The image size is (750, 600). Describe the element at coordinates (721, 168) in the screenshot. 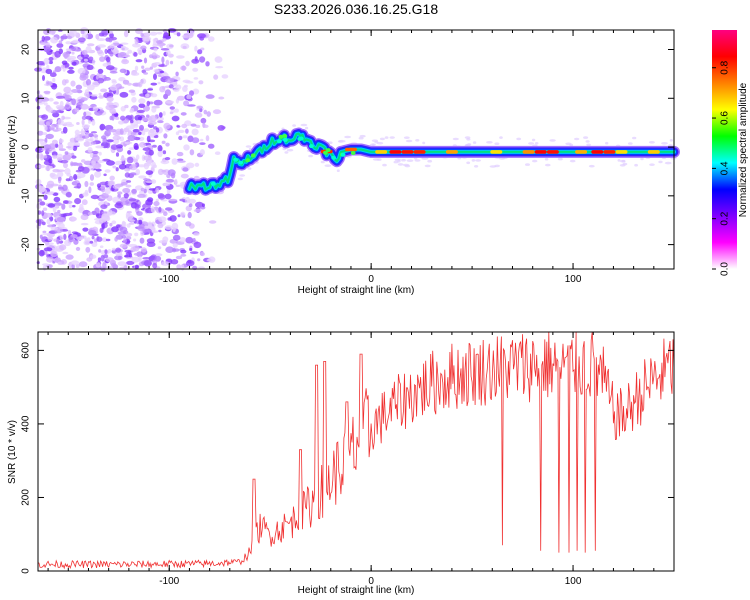

I see `colorbar-ticks: 0.0 0.2 0.4 0.6 0.8` at that location.